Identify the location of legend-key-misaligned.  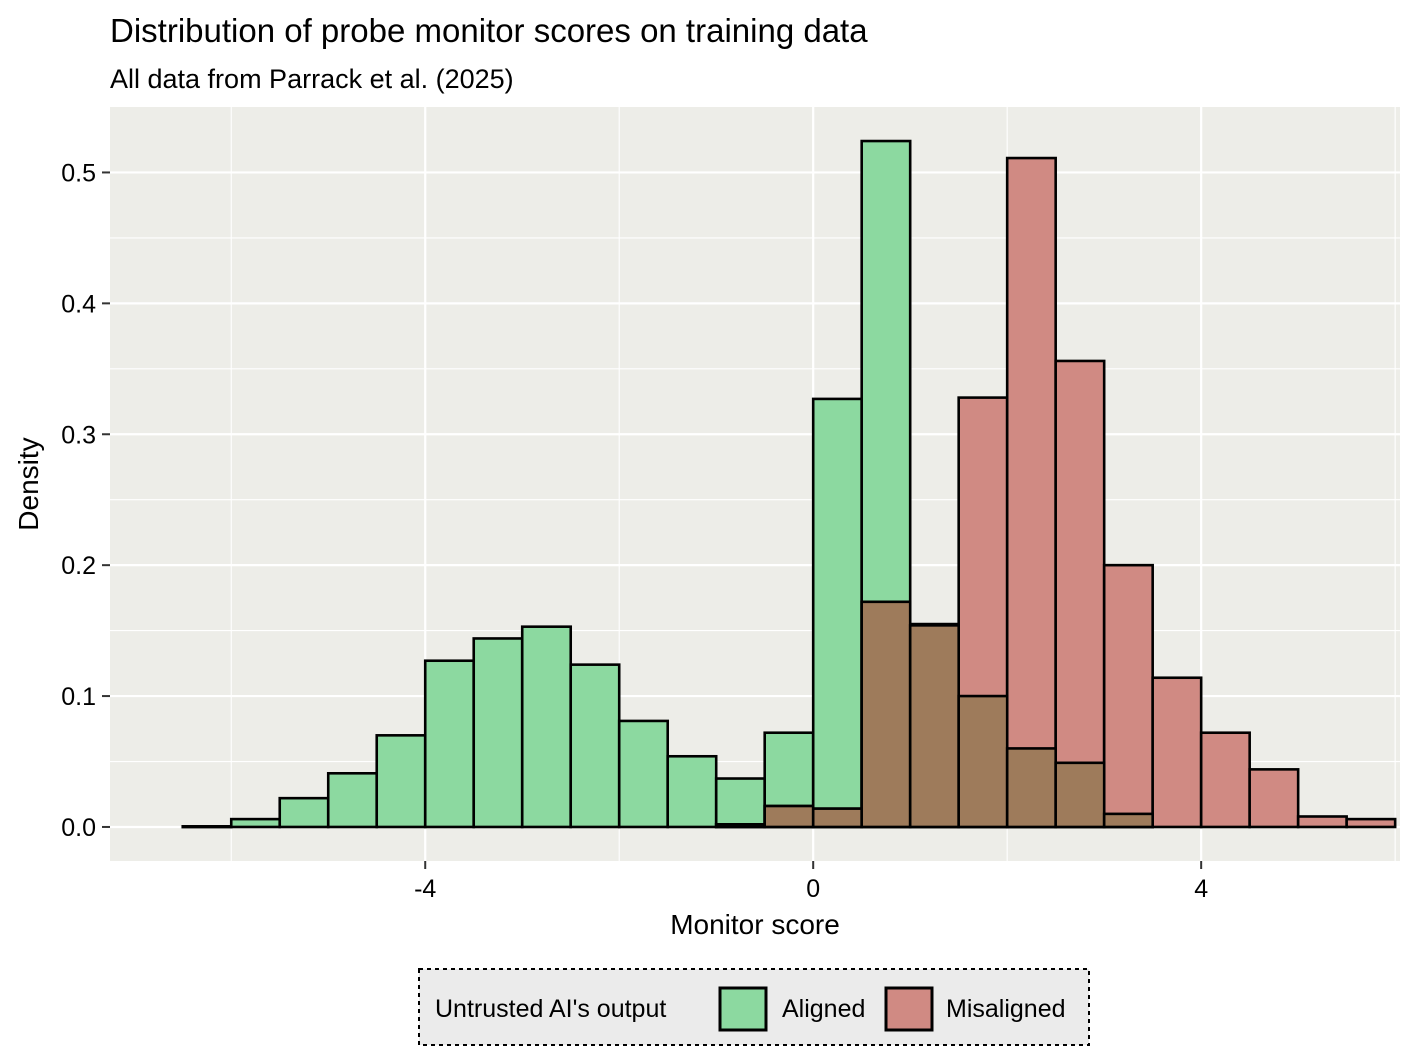
(909, 1009).